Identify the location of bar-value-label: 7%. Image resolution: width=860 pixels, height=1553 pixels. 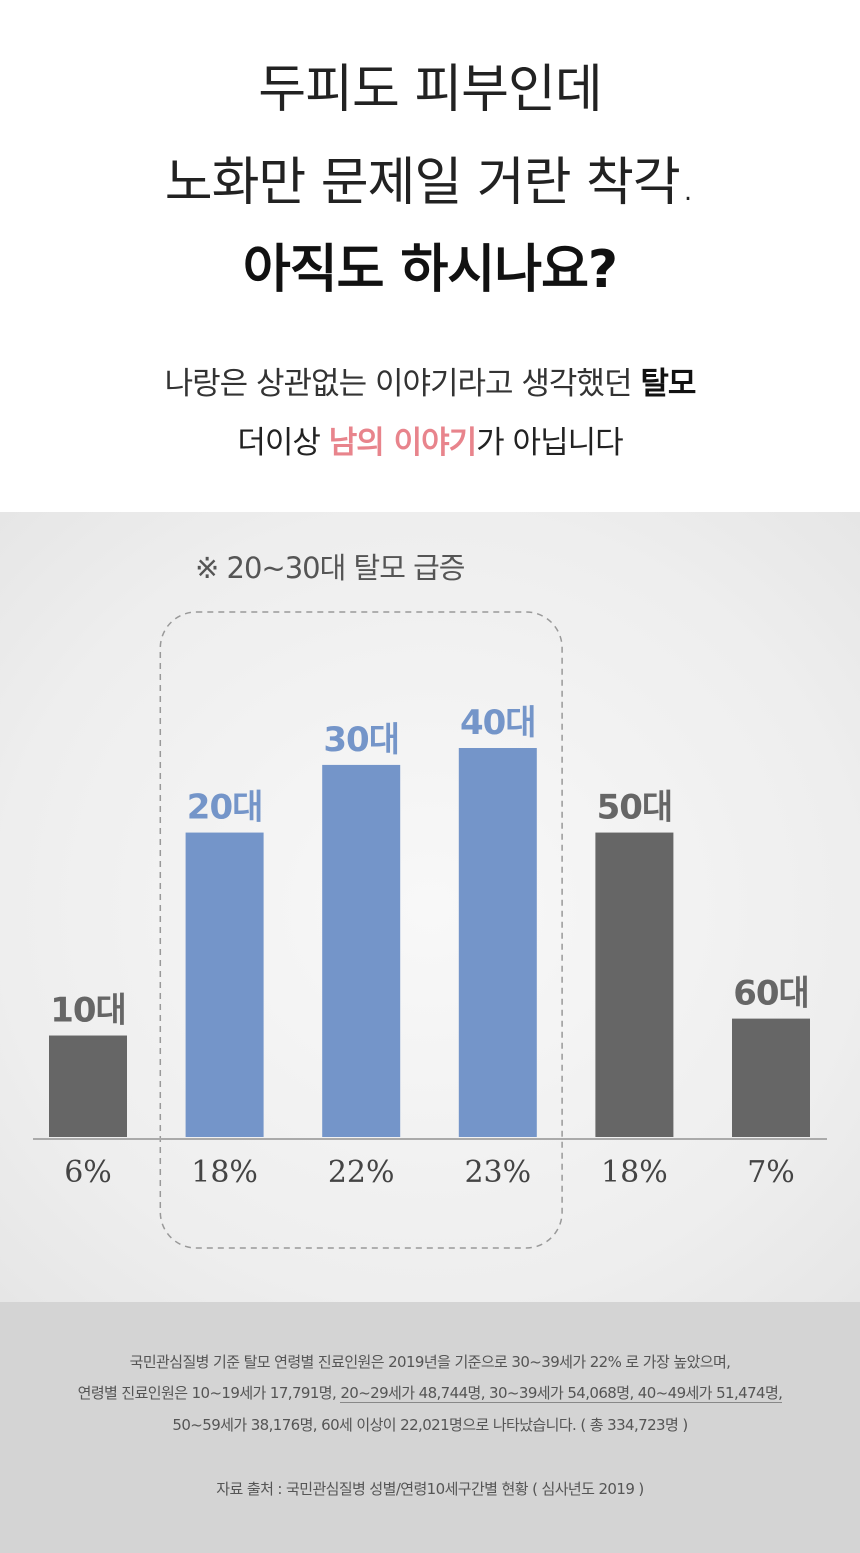
(771, 1172).